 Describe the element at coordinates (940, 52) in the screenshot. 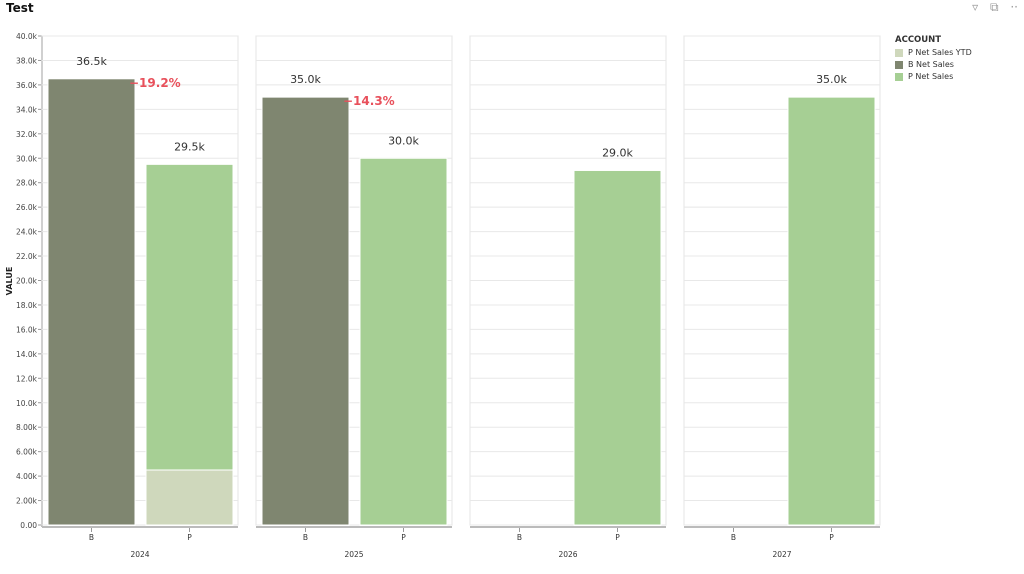

I see `legend-label: P Net Sales YTD` at that location.